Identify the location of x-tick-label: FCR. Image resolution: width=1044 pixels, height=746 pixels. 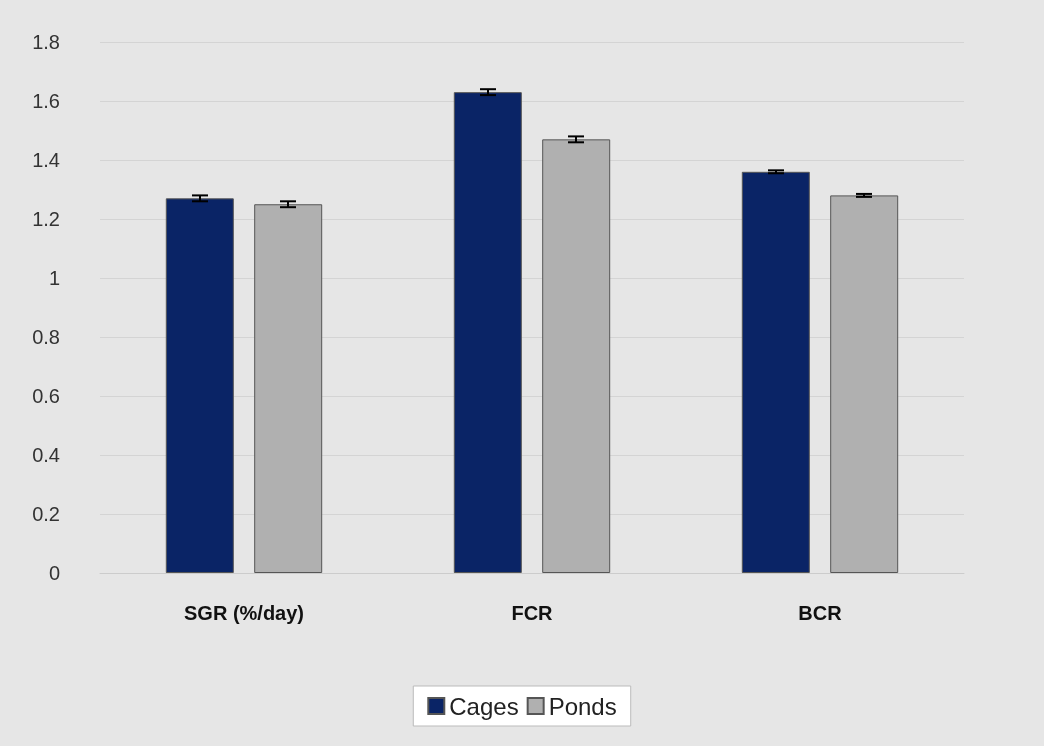
(532, 613).